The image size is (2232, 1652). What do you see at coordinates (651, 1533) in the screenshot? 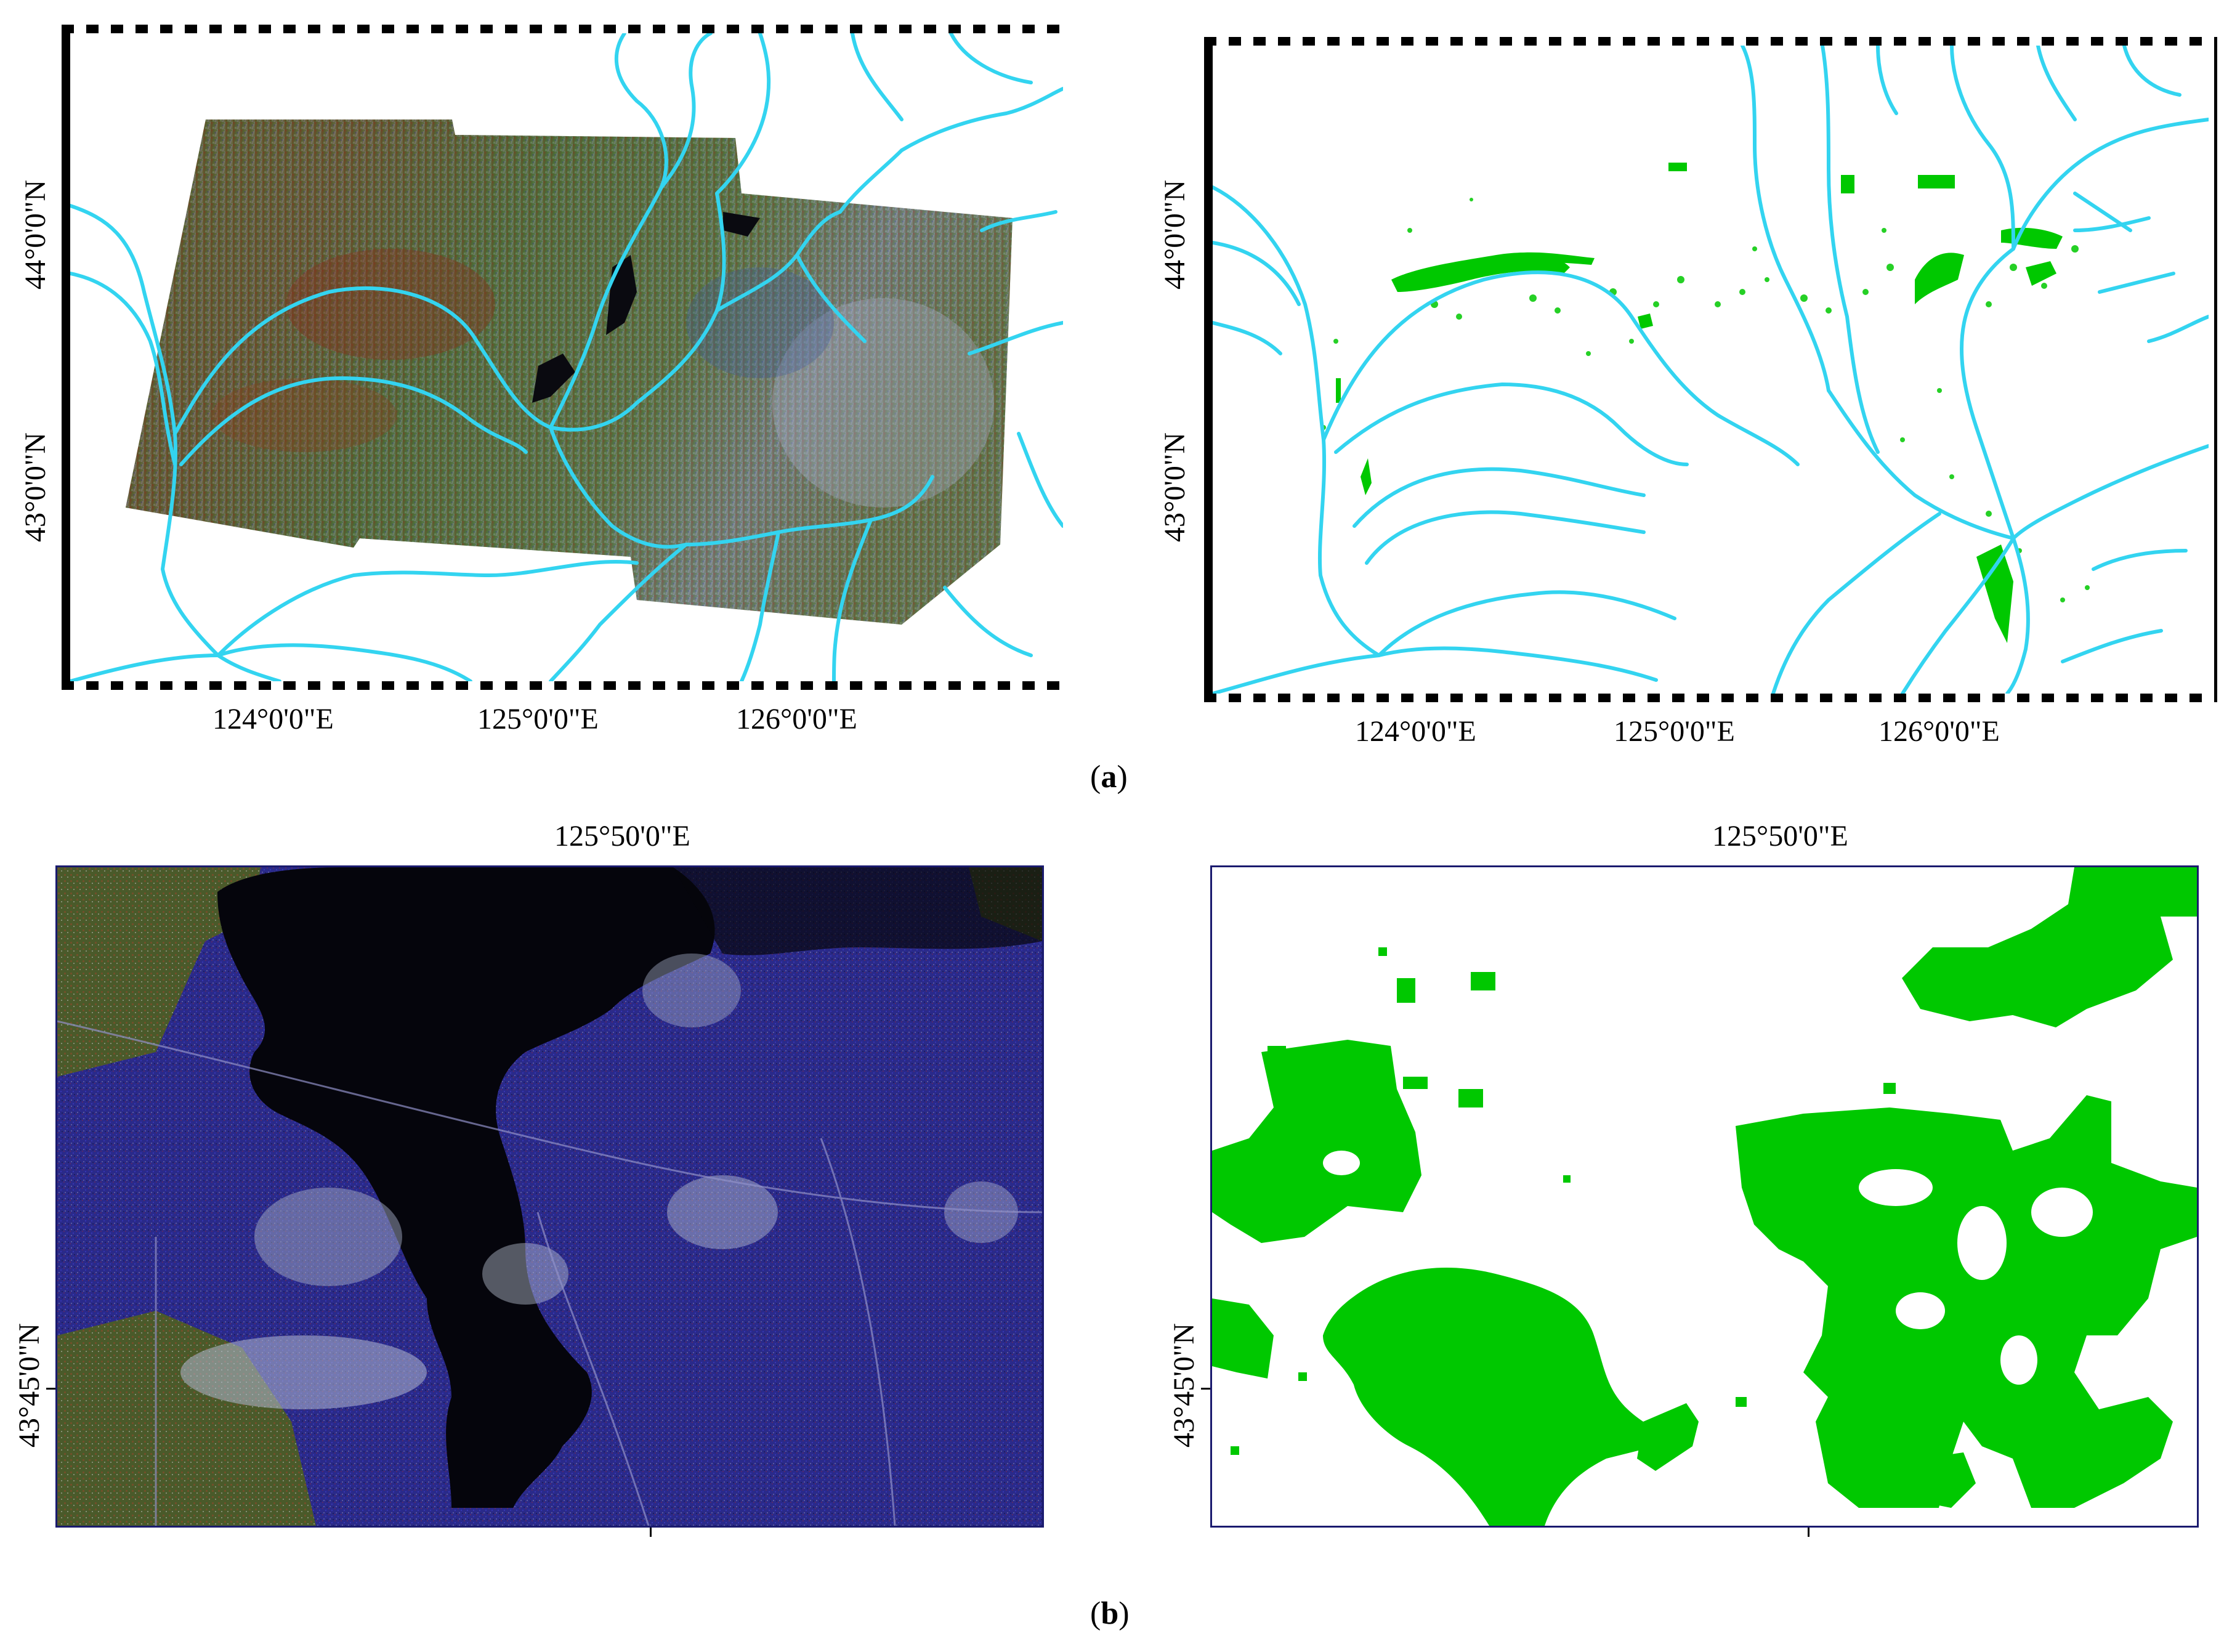
I see `panel-b-left-lon-tick` at bounding box center [651, 1533].